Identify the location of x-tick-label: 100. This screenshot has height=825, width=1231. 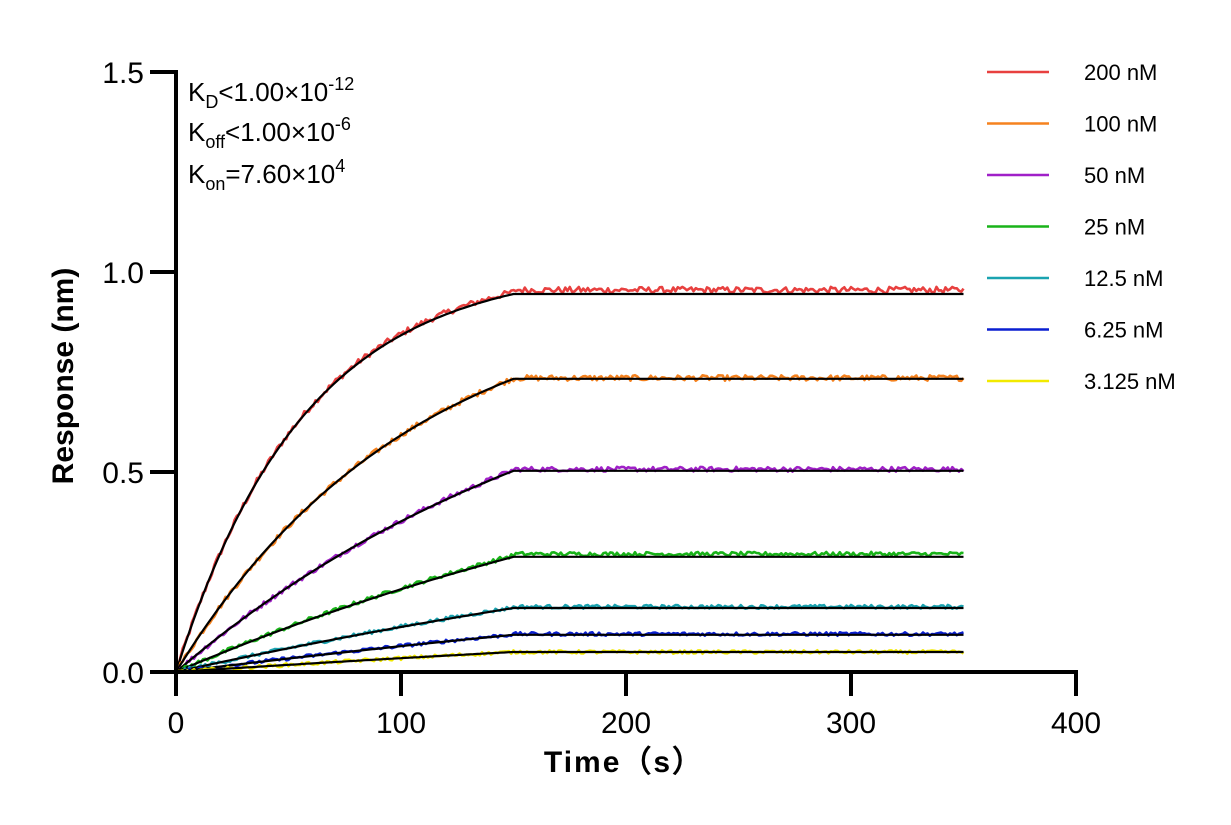
(401, 723).